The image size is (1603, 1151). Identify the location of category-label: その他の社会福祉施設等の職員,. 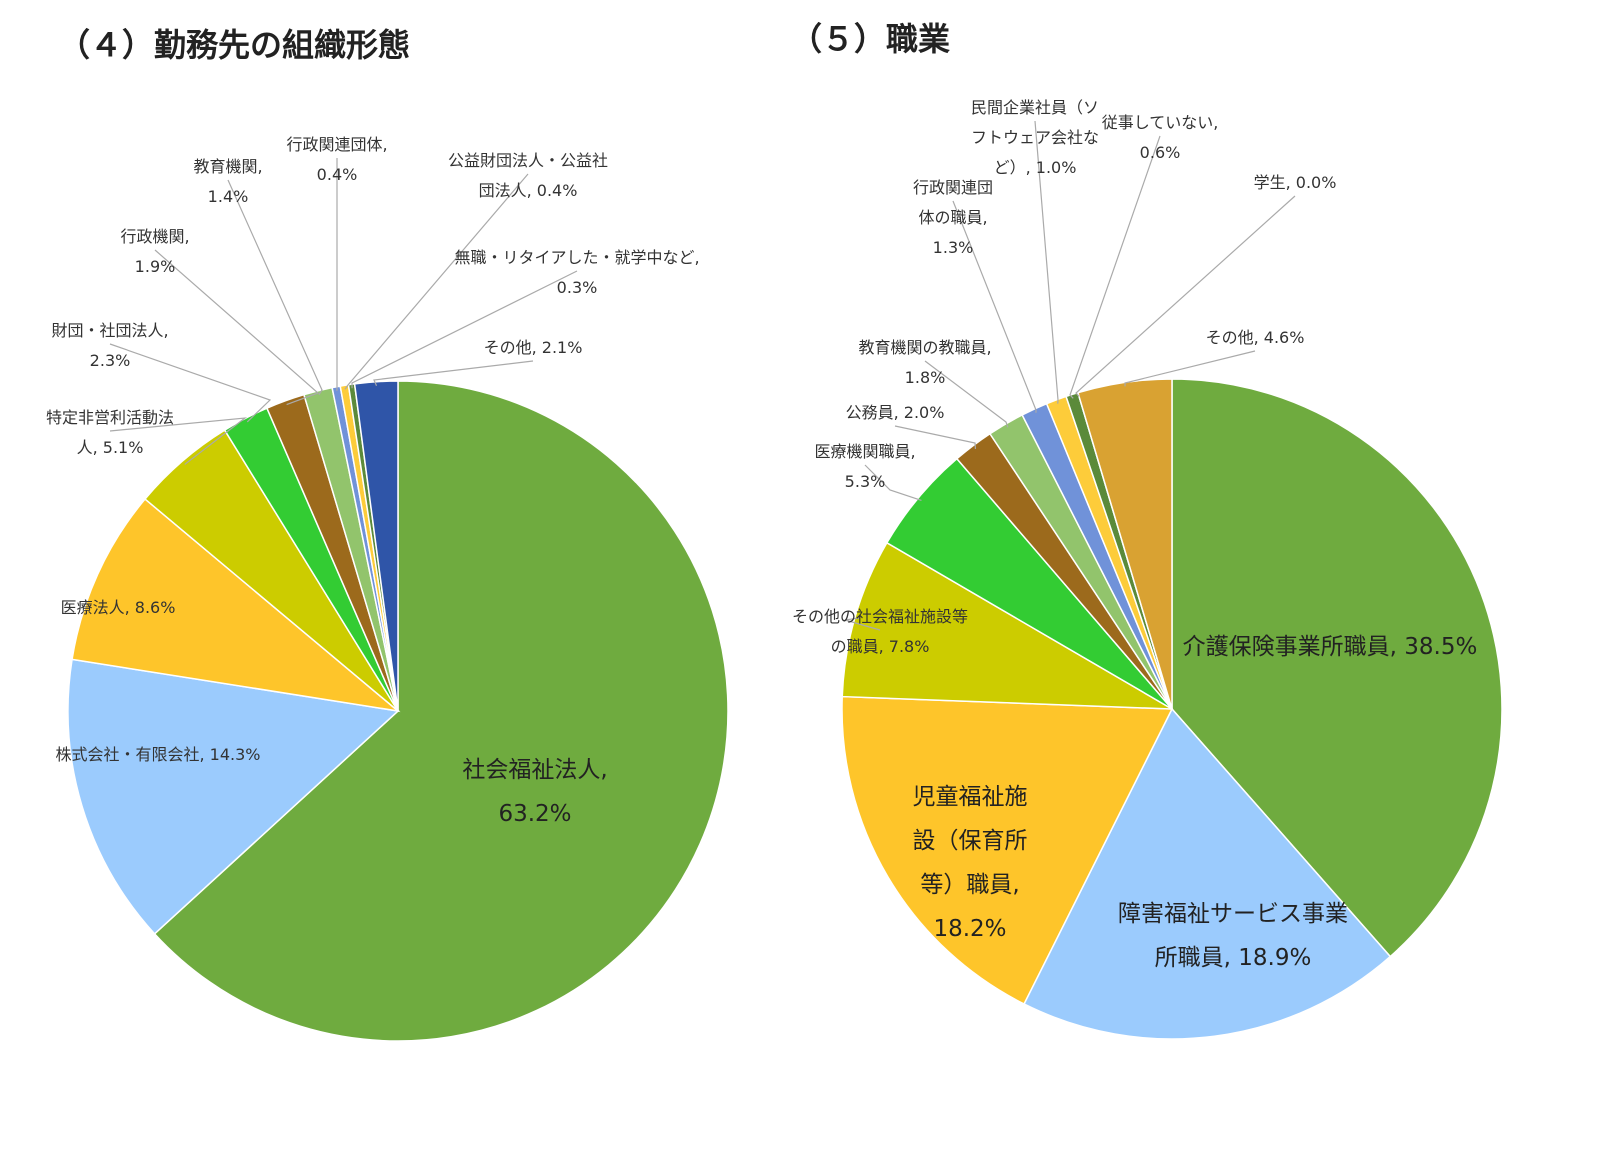
(879, 631).